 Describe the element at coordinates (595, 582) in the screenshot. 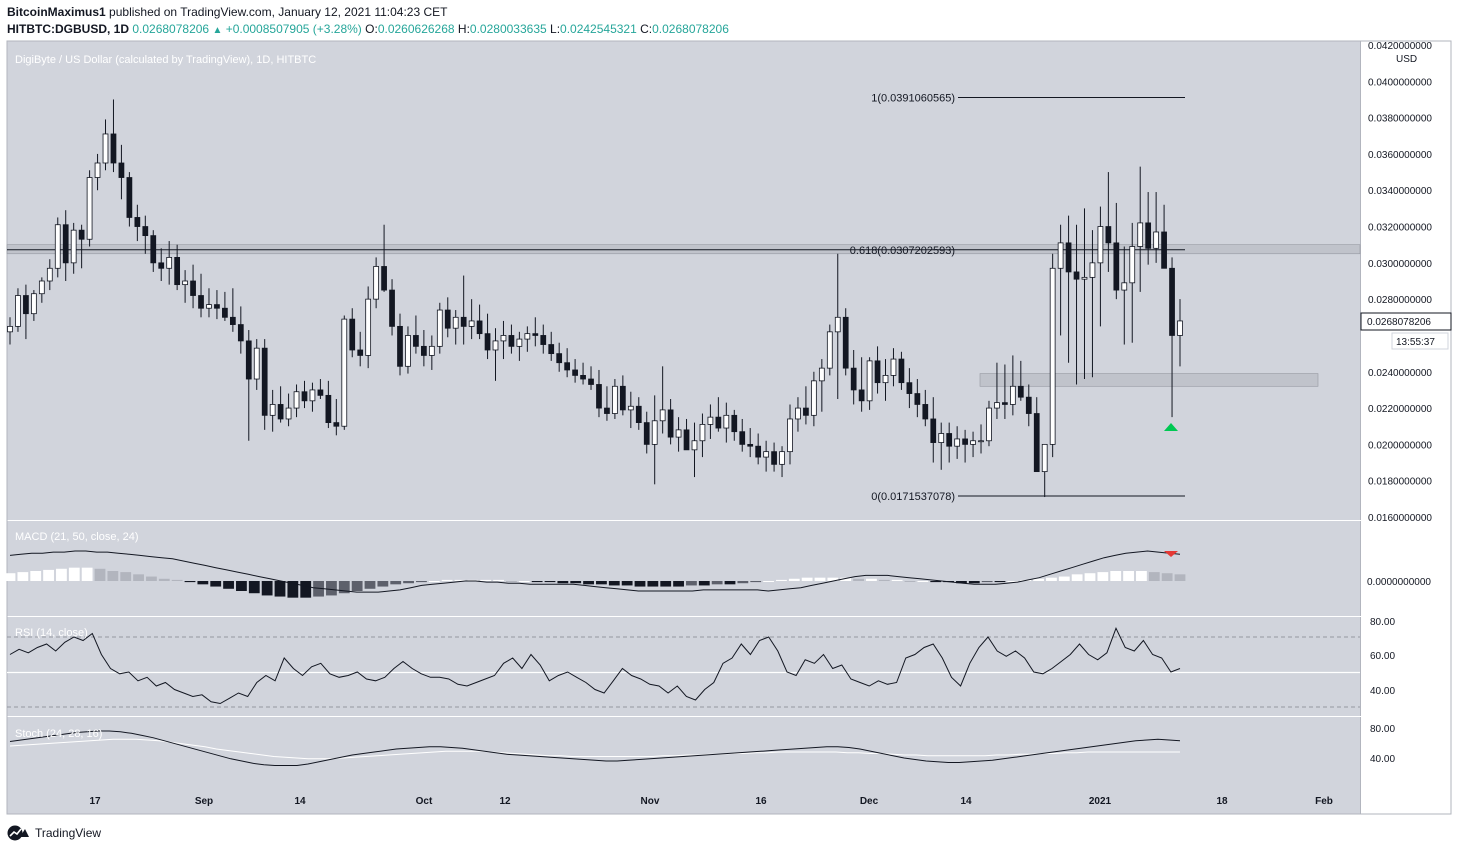

I see `macd-histogram` at that location.